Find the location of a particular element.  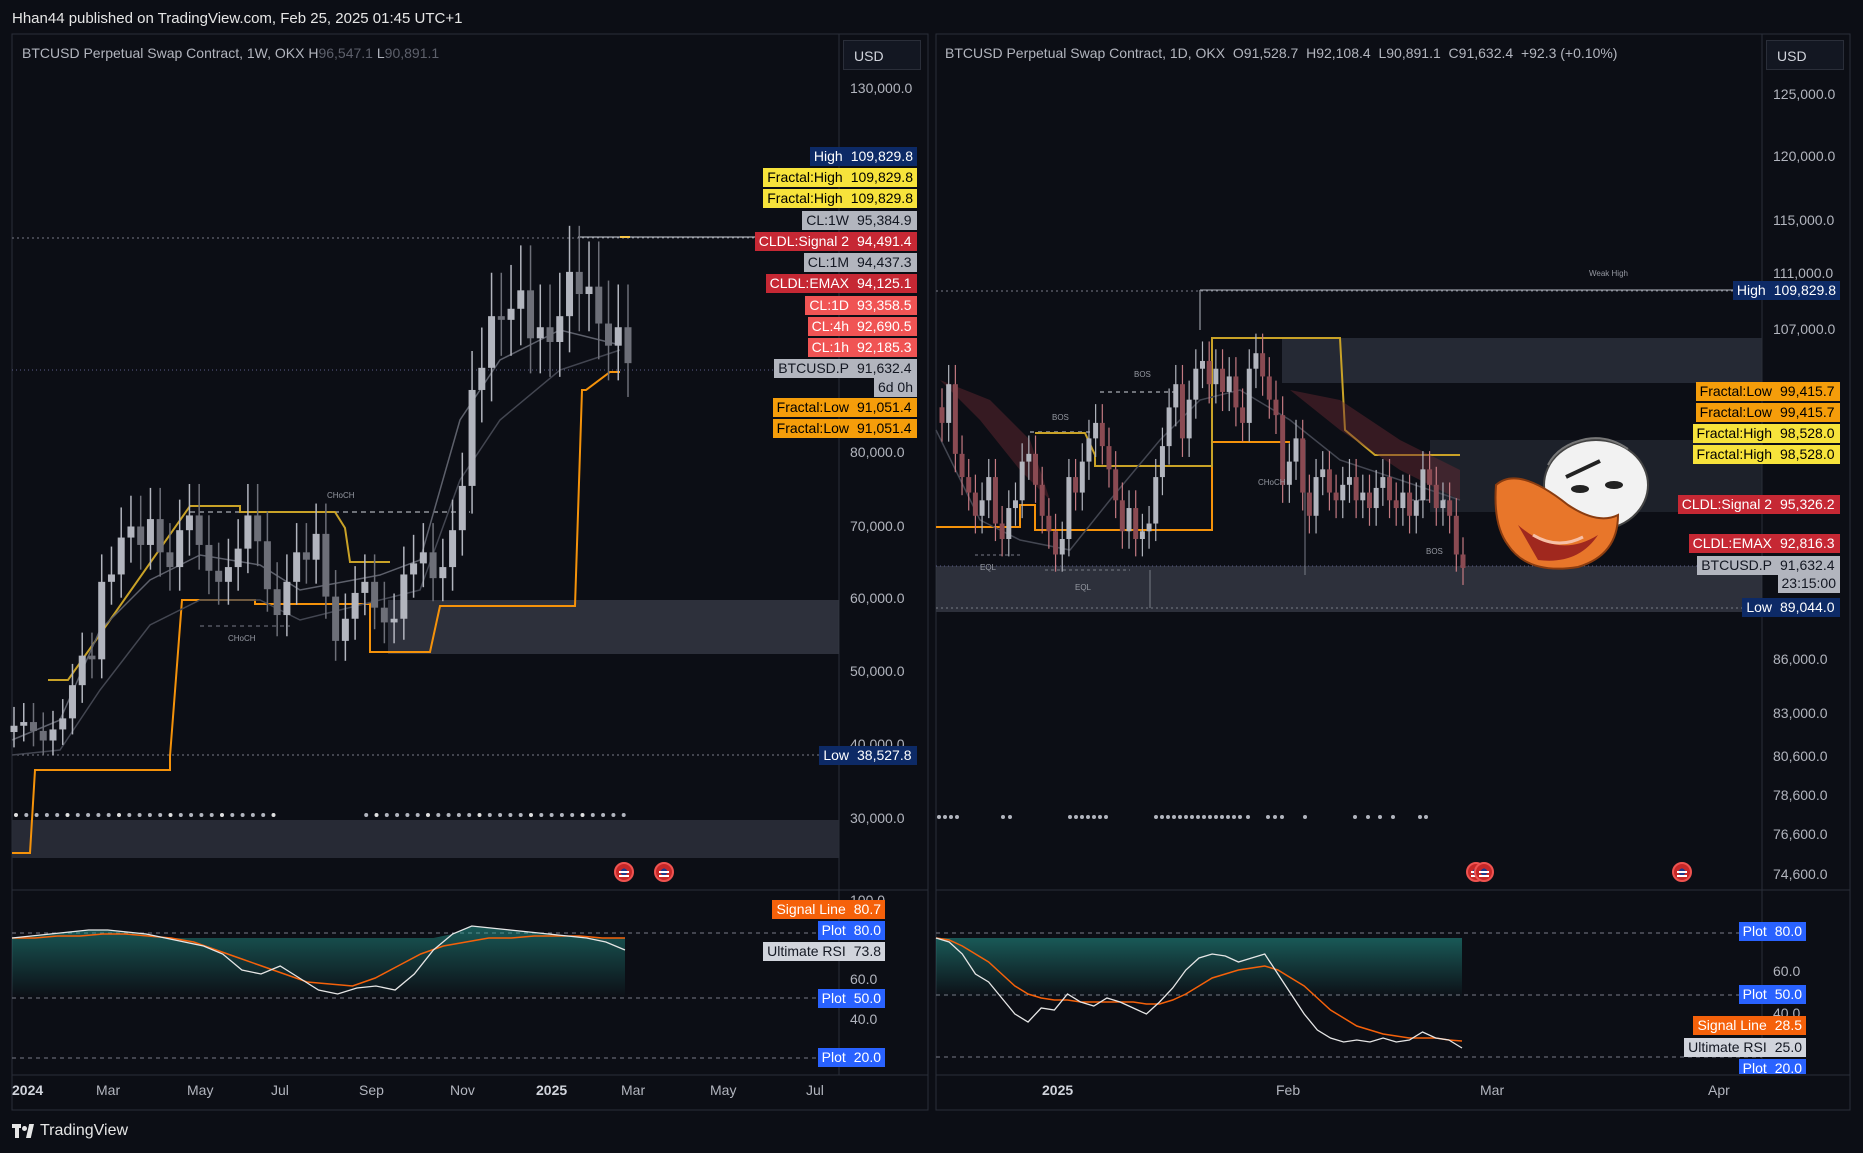

angry-duck-sticker-icon is located at coordinates (1570, 502).